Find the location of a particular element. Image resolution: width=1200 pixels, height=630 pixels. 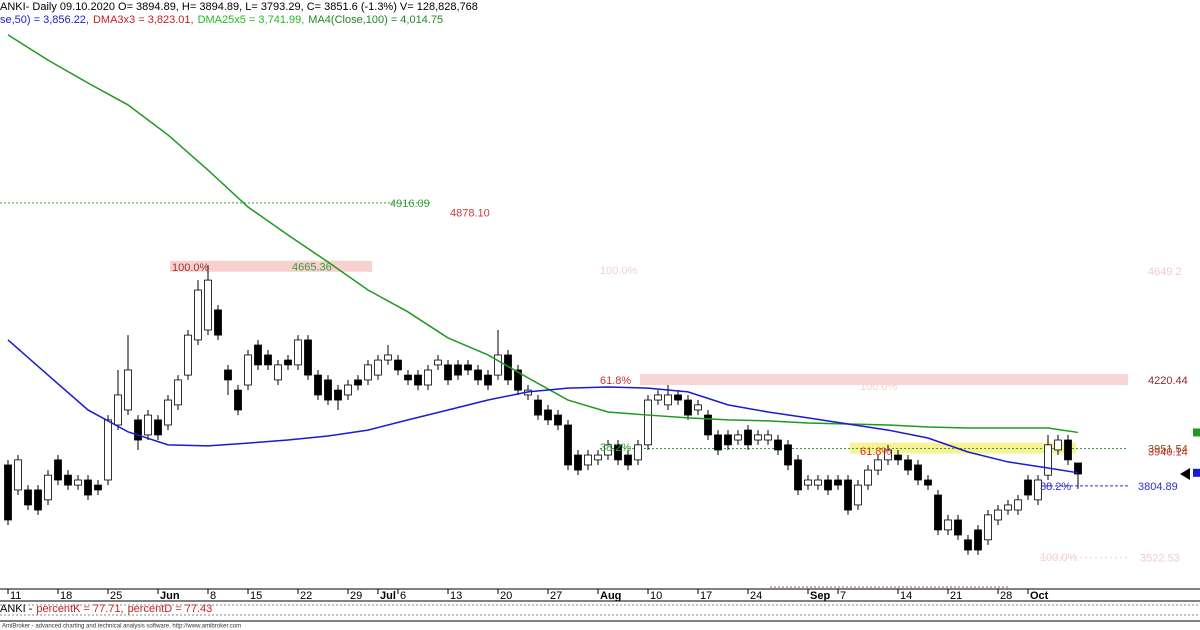

x-tick-label: 8 is located at coordinates (213, 596).